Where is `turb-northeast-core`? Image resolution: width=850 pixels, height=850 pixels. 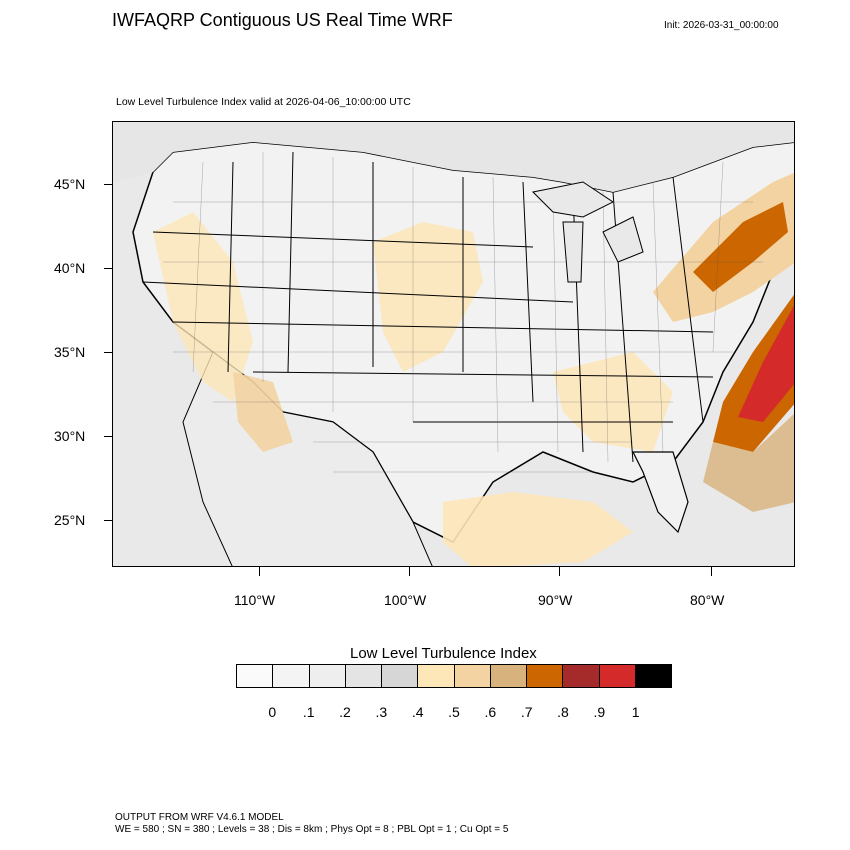
turb-northeast-core is located at coordinates (740, 247).